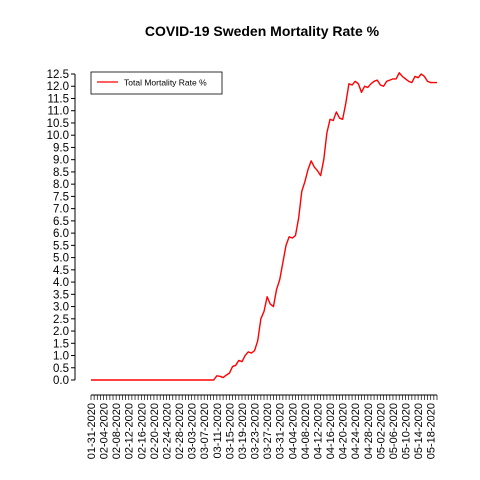 The height and width of the screenshot is (480, 480). I want to click on y-tick-label: 12.5, so click(58, 75).